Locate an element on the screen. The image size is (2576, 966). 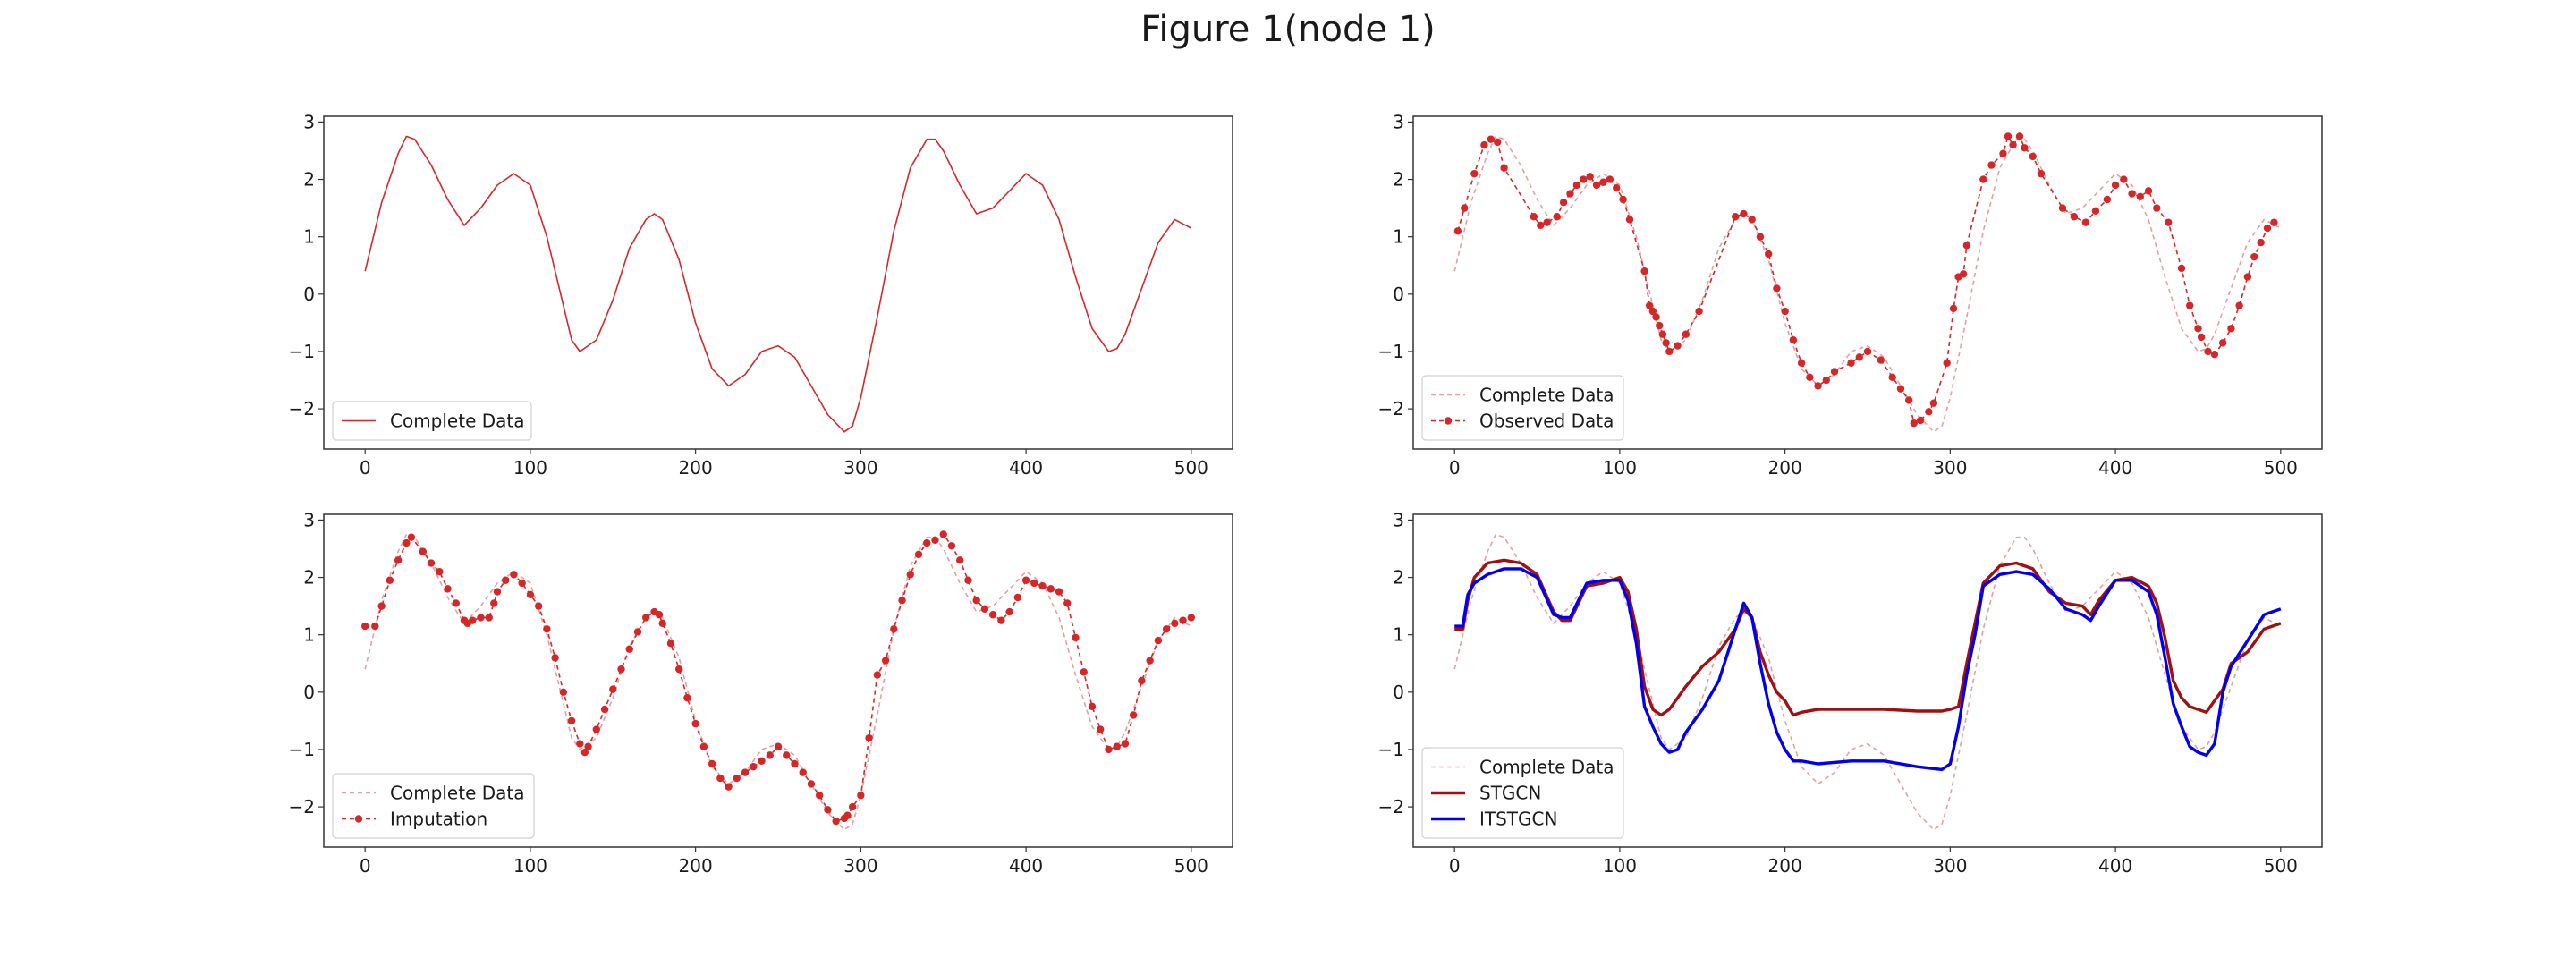
series-line-itstgcn is located at coordinates (1868, 669).